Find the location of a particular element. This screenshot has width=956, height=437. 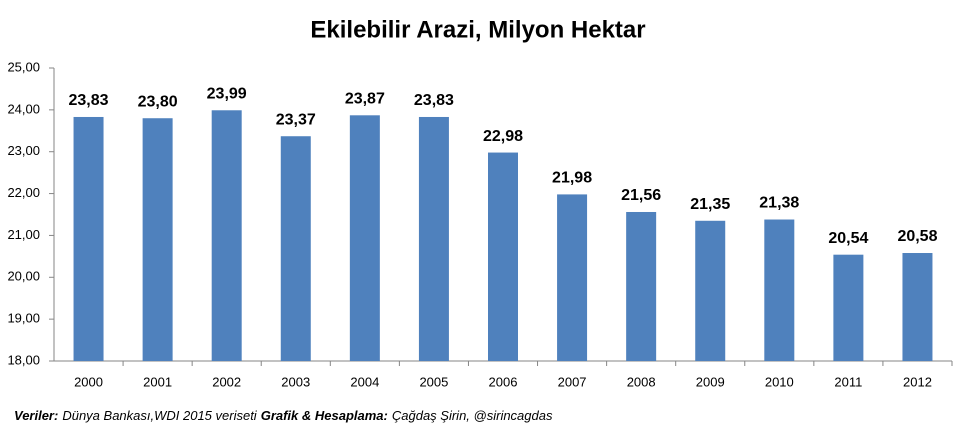

value-label: 21,98 is located at coordinates (572, 178).